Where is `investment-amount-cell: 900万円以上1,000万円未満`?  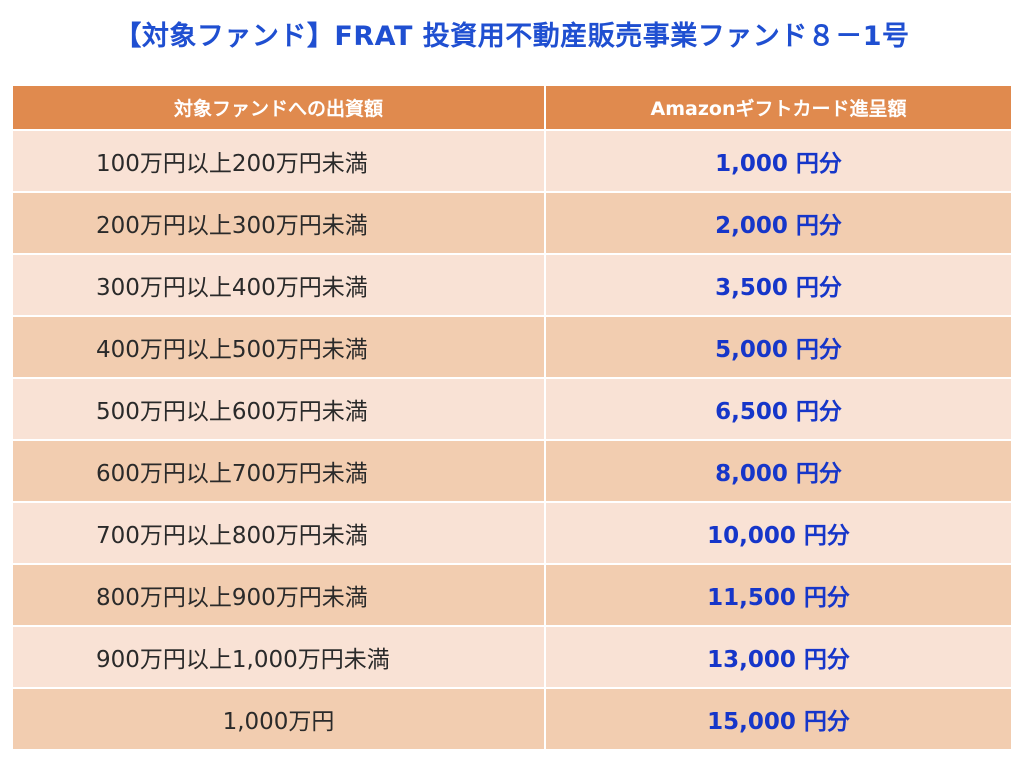
investment-amount-cell: 900万円以上1,000万円未満 is located at coordinates (279, 657).